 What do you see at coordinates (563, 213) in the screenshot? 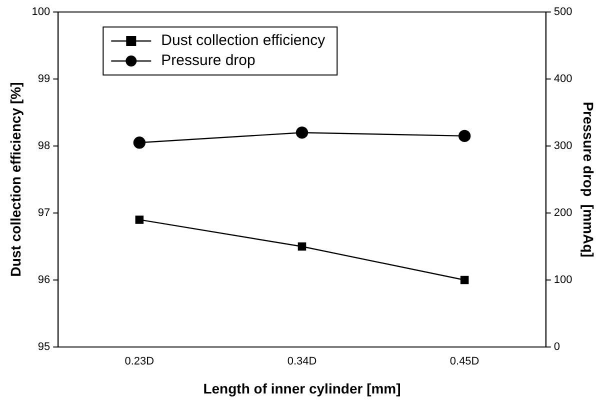
I see `y2-tick-label: 200` at bounding box center [563, 213].